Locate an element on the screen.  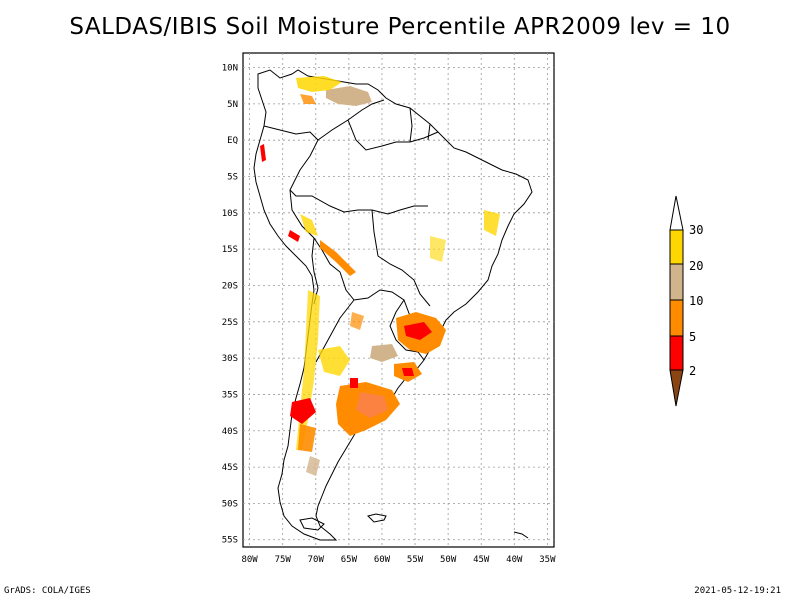
shade-tan-north is located at coordinates (349, 96).